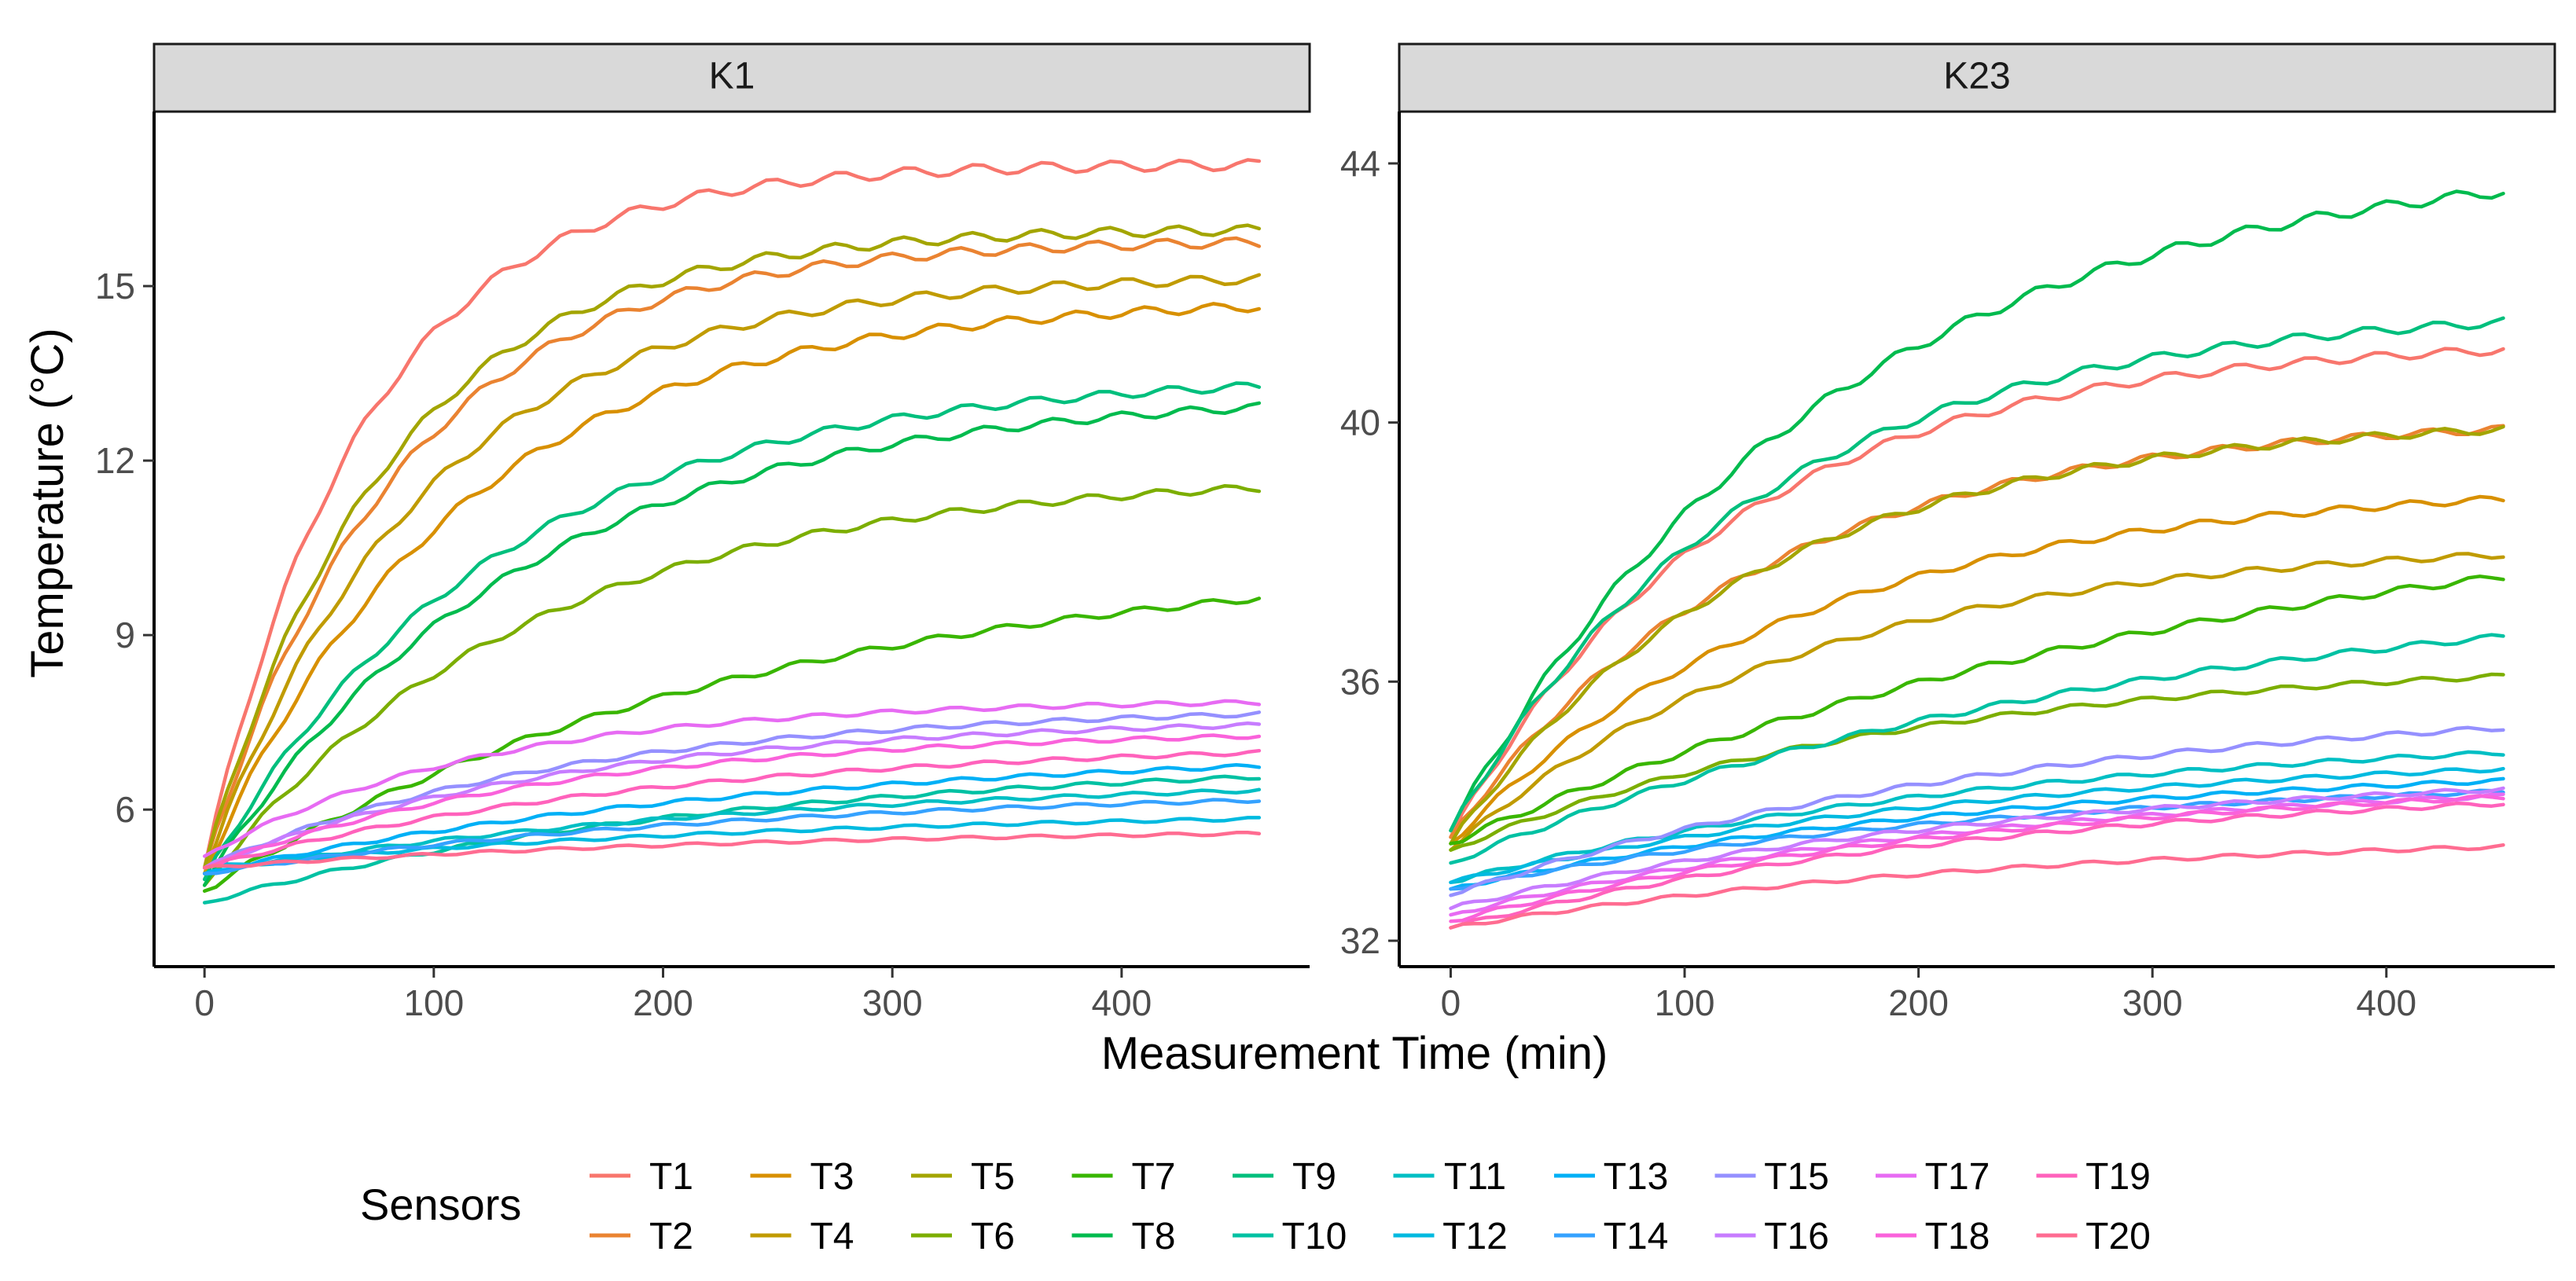  What do you see at coordinates (1360, 164) in the screenshot?
I see `y-tick-label: 44` at bounding box center [1360, 164].